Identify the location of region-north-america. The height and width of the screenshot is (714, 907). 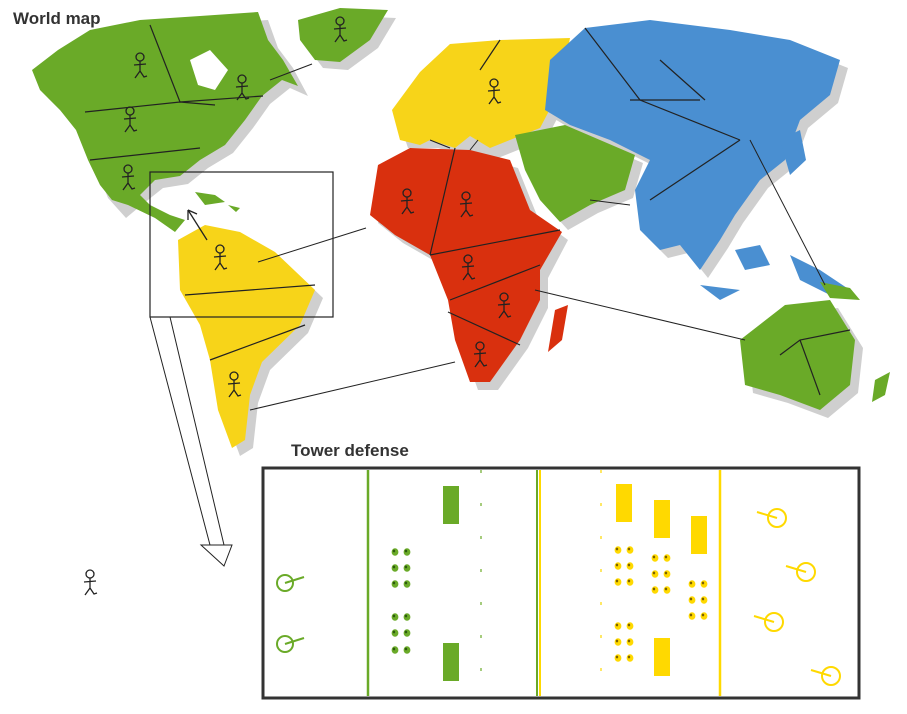
(165, 122).